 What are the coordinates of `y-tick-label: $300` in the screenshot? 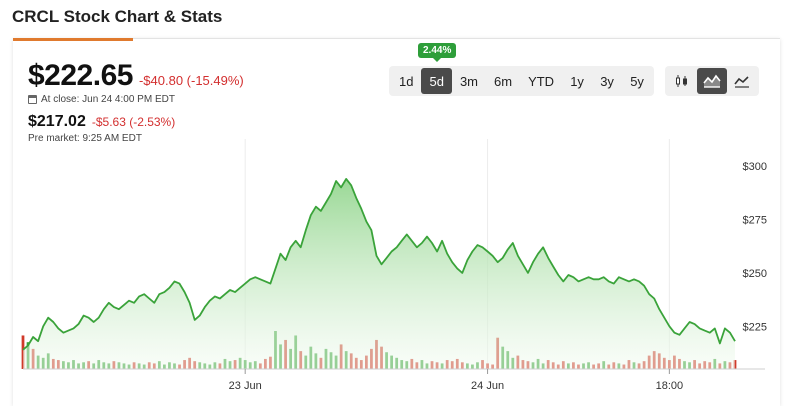 It's located at (755, 167).